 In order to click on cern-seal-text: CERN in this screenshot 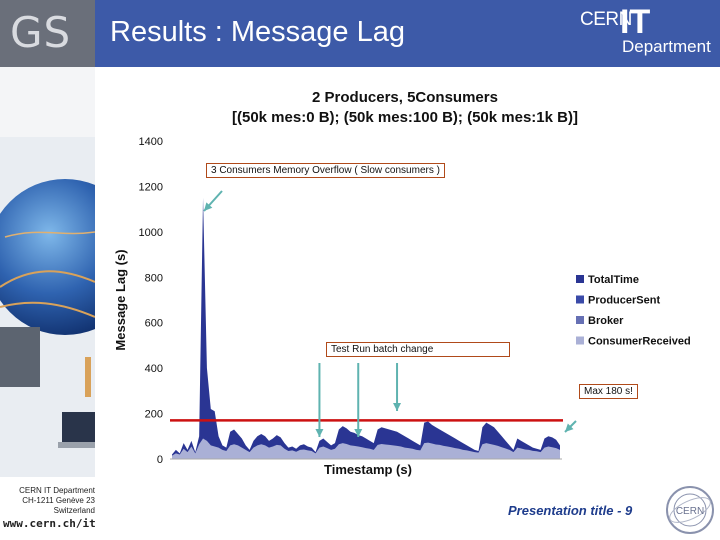, I will do `click(690, 511)`.